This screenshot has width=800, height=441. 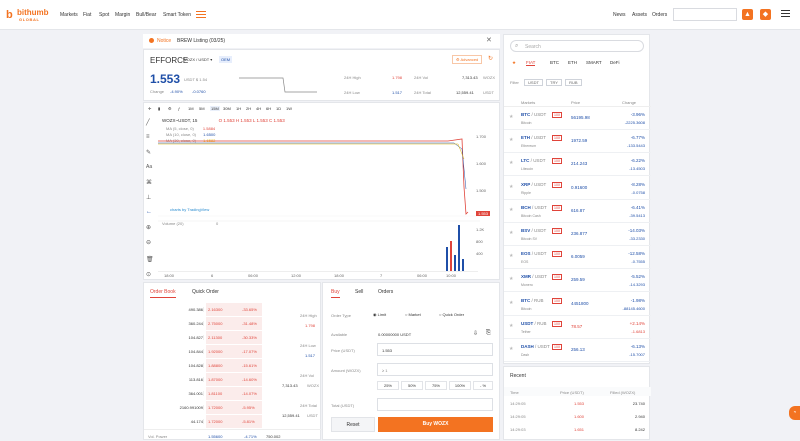 What do you see at coordinates (554, 62) in the screenshot?
I see `tab-btc: BTC` at bounding box center [554, 62].